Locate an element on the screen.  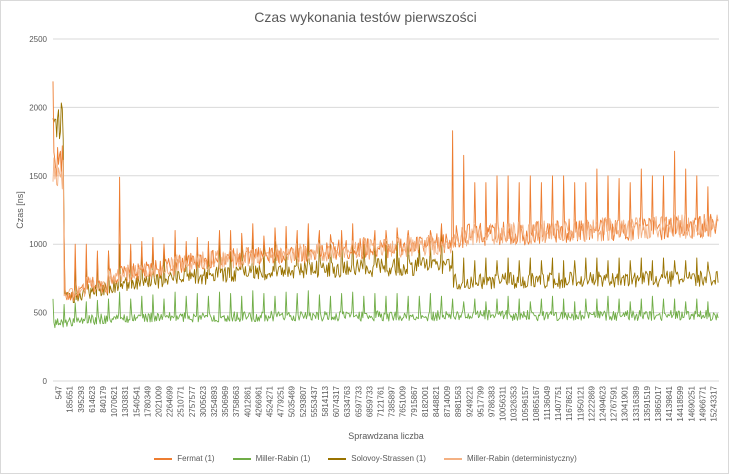
y-tick-label: 1500 is located at coordinates (38, 176).